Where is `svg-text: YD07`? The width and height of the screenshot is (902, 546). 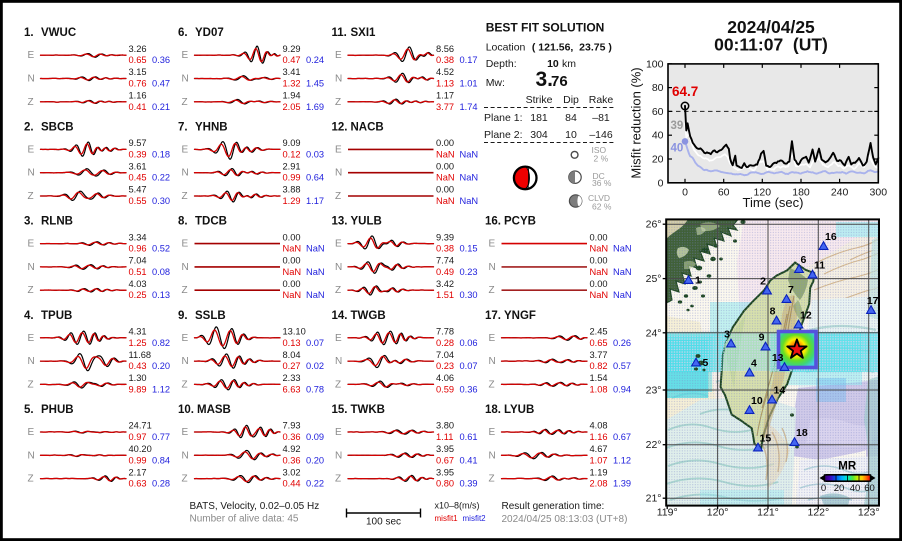
svg-text: YD07 is located at coordinates (209, 33).